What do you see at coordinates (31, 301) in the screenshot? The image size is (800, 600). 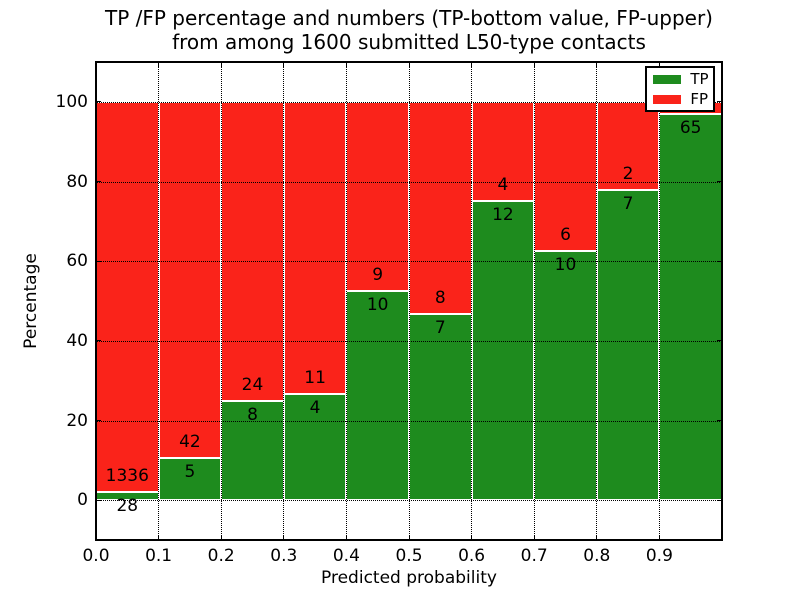 I see `y-axis-label: Percentage` at bounding box center [31, 301].